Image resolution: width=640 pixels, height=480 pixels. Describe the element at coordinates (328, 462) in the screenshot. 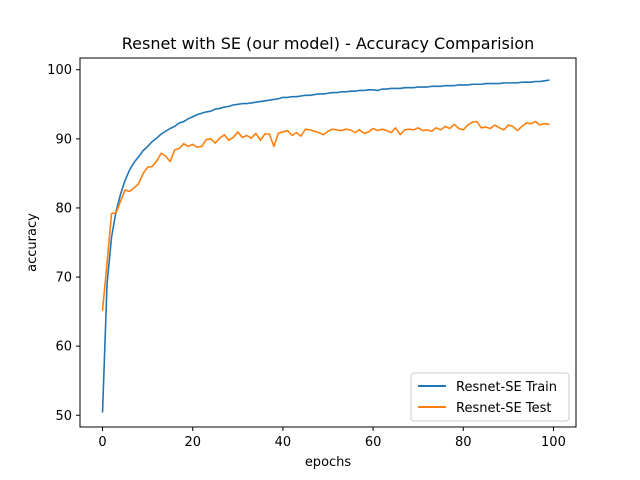

I see `x-axis-label: epochs` at that location.